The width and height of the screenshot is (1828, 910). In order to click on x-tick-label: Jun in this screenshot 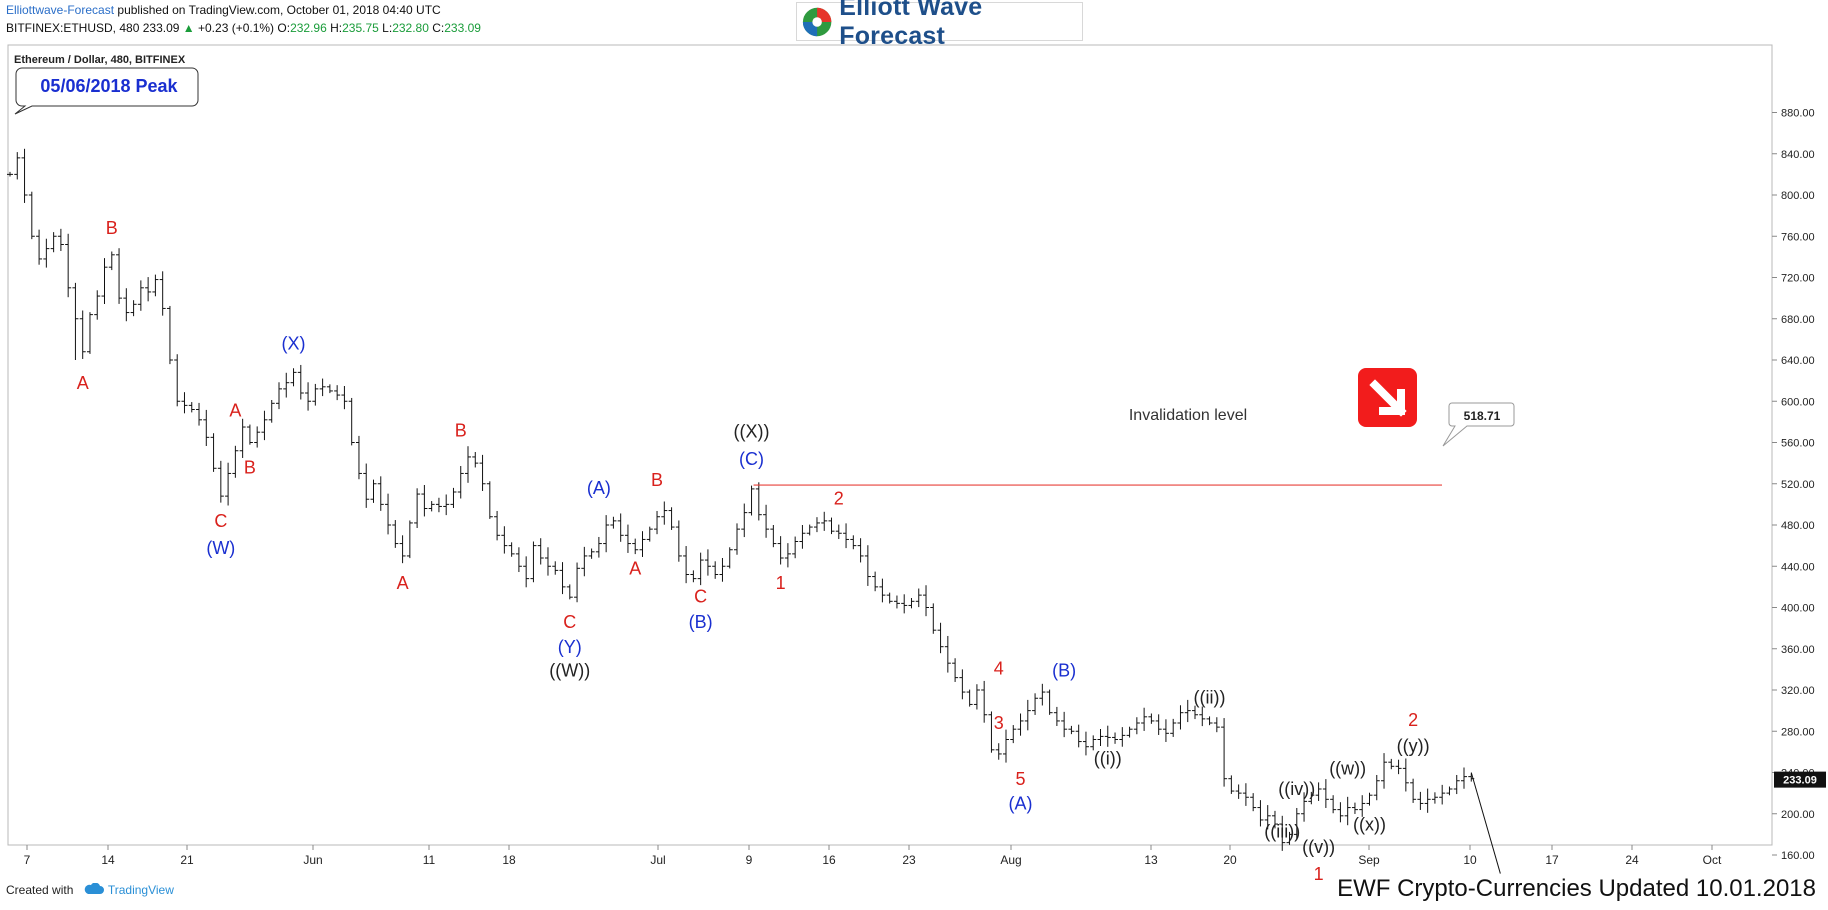, I will do `click(312, 860)`.